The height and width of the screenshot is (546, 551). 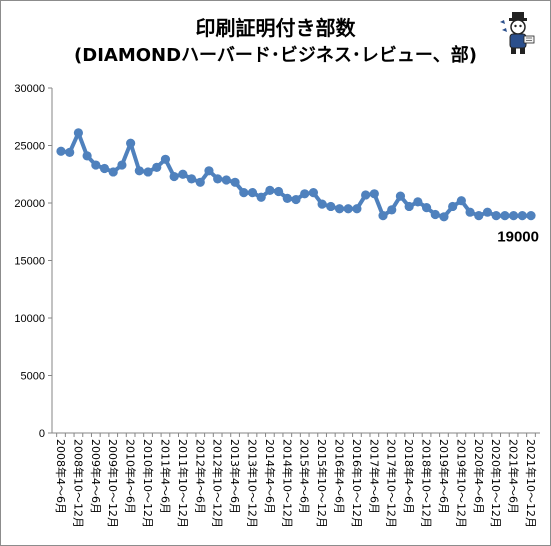 What do you see at coordinates (427, 483) in the screenshot?
I see `x-tick-label: 2018年10～12月` at bounding box center [427, 483].